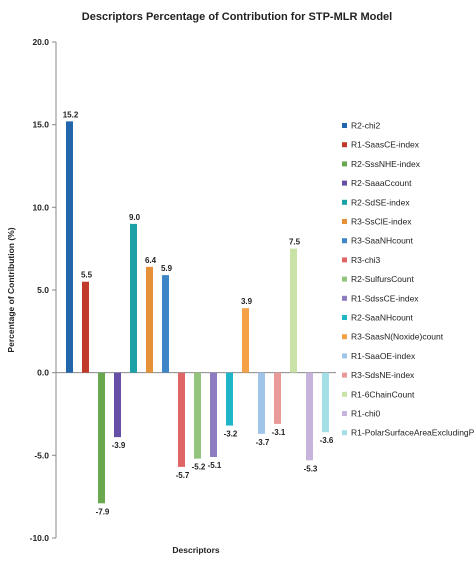 This screenshot has height=566, width=474. Describe the element at coordinates (381, 222) in the screenshot. I see `legend-entry: R3-SsClE-index` at that location.